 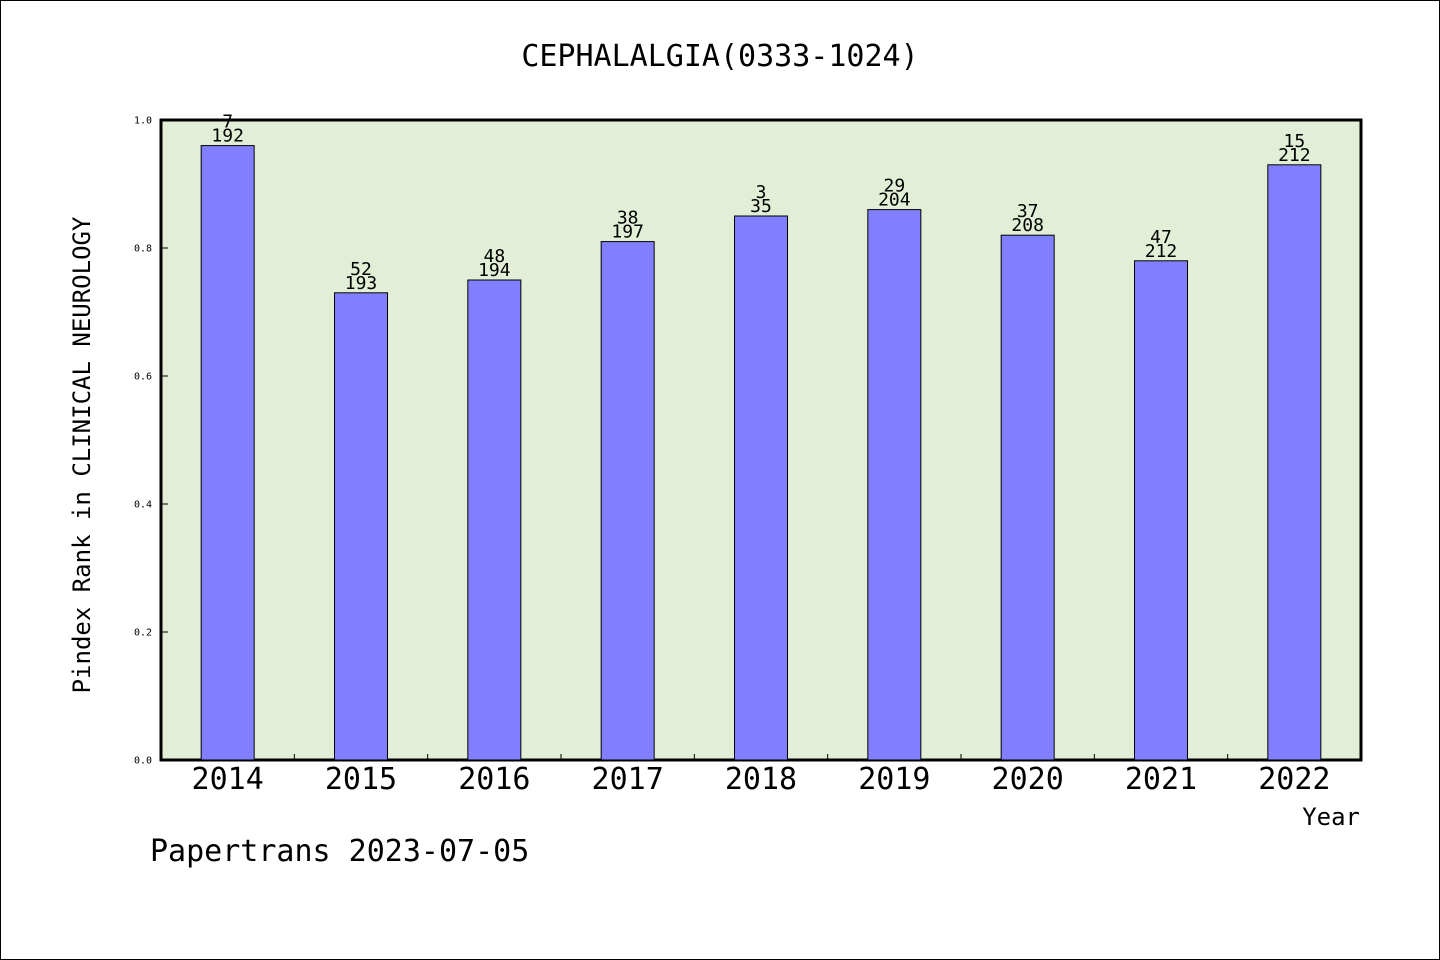 What do you see at coordinates (1294, 141) in the screenshot?
I see `bar-label-rank: 15` at bounding box center [1294, 141].